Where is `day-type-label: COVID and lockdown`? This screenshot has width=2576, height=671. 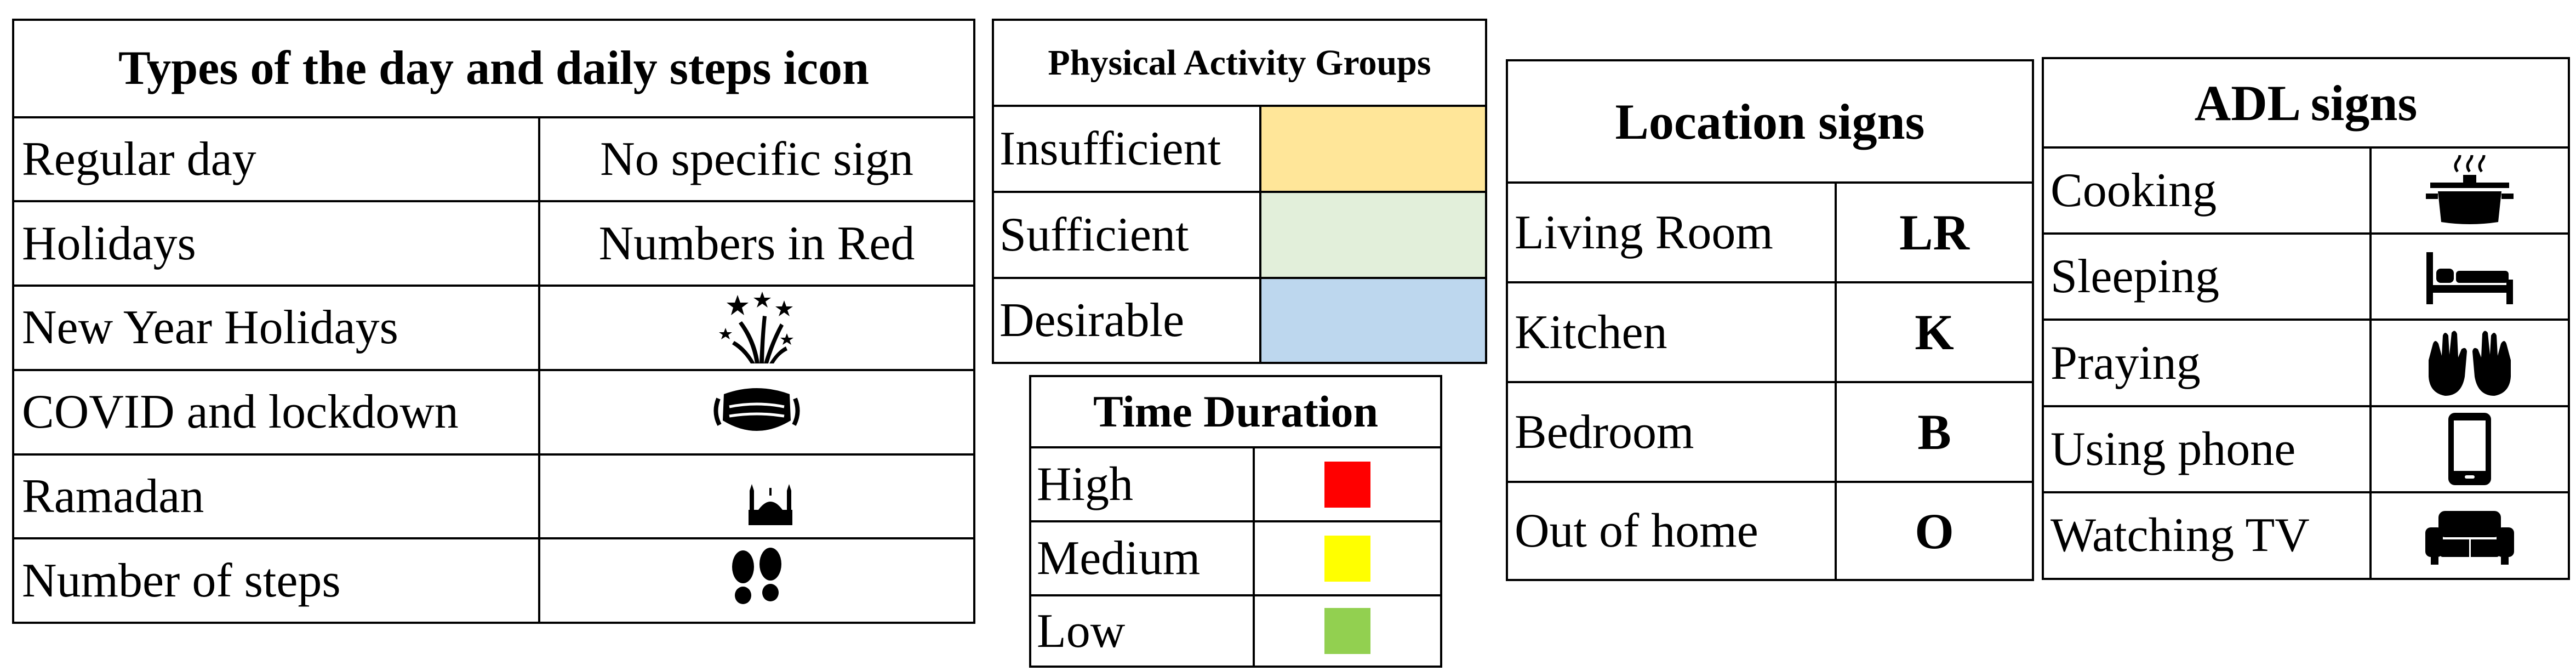 day-type-label: COVID and lockdown is located at coordinates (277, 412).